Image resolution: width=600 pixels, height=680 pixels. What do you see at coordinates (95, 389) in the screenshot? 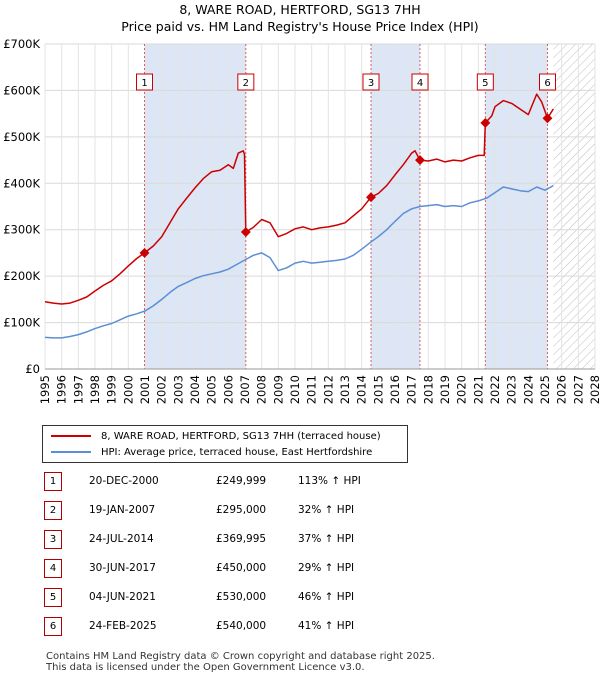
I see `x-tick-label: 1998` at bounding box center [95, 389].